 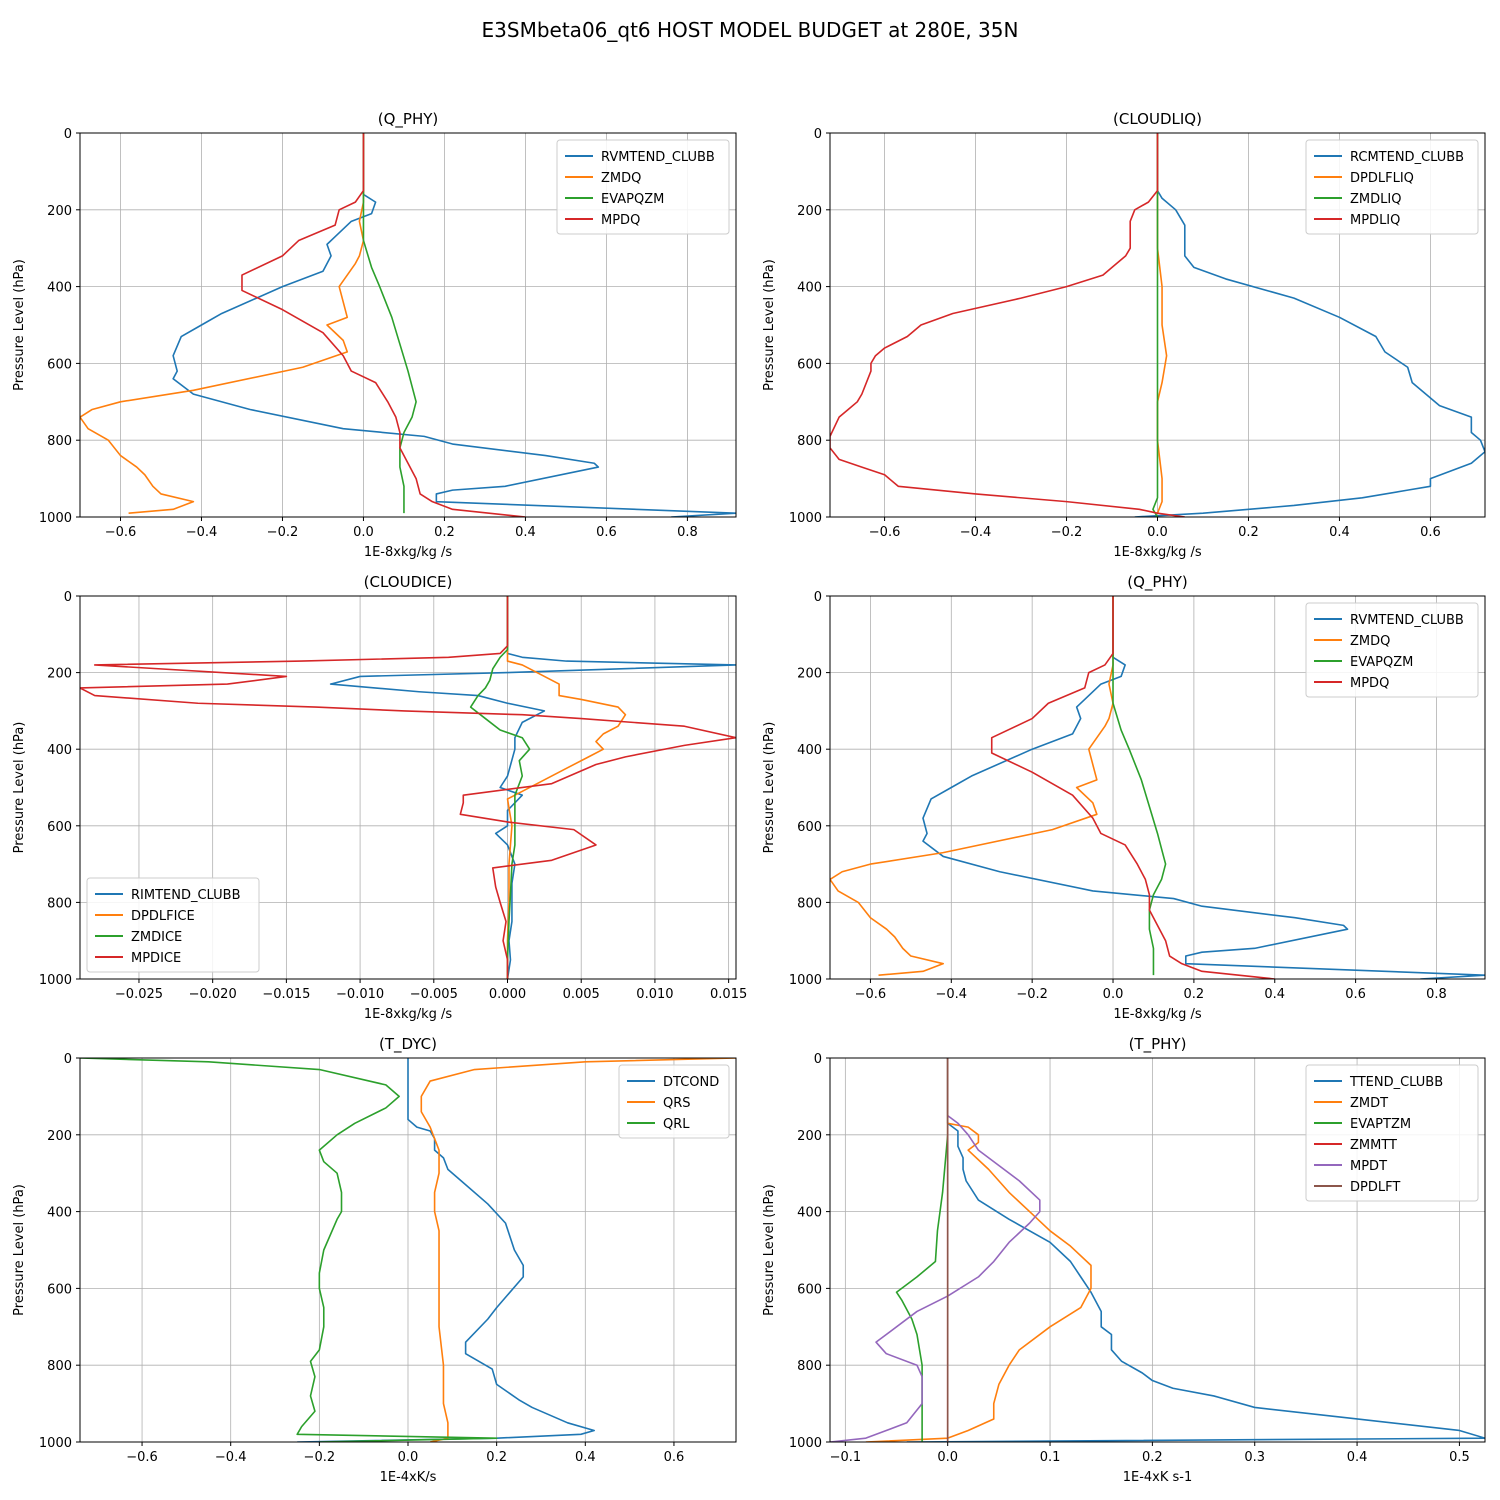 I want to click on panel-2-series, so click(x=1157, y=325).